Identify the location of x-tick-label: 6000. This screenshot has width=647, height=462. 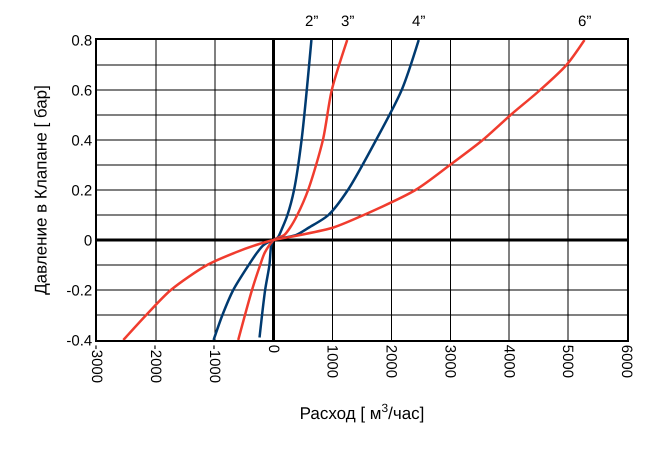
(627, 361).